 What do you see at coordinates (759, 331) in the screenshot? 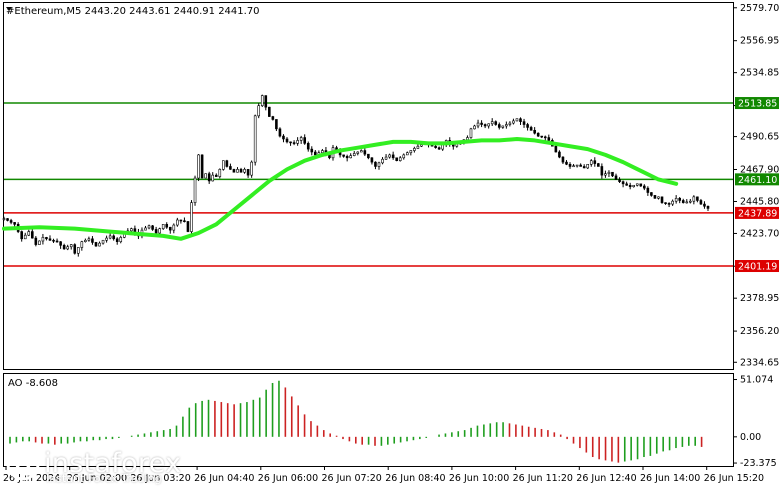
I see `price-tick-label: 2356.20` at bounding box center [759, 331].